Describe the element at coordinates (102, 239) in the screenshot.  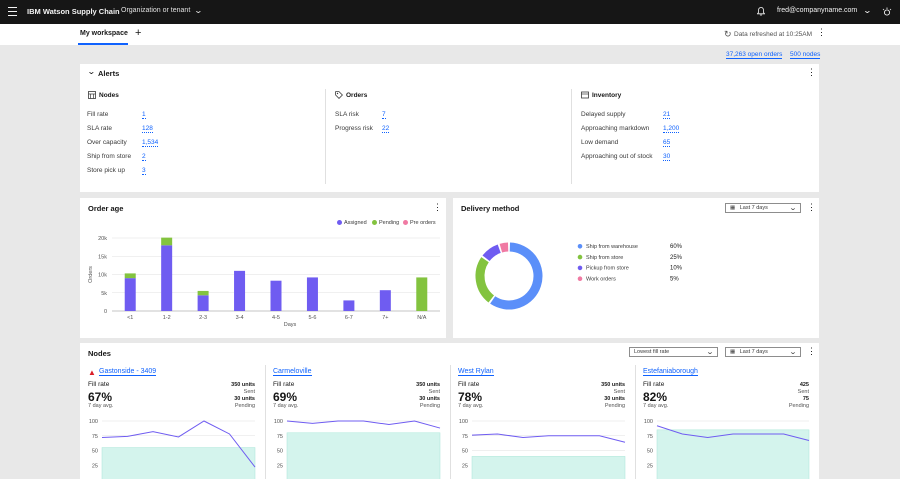
I see `y-tick-label: 20k` at that location.